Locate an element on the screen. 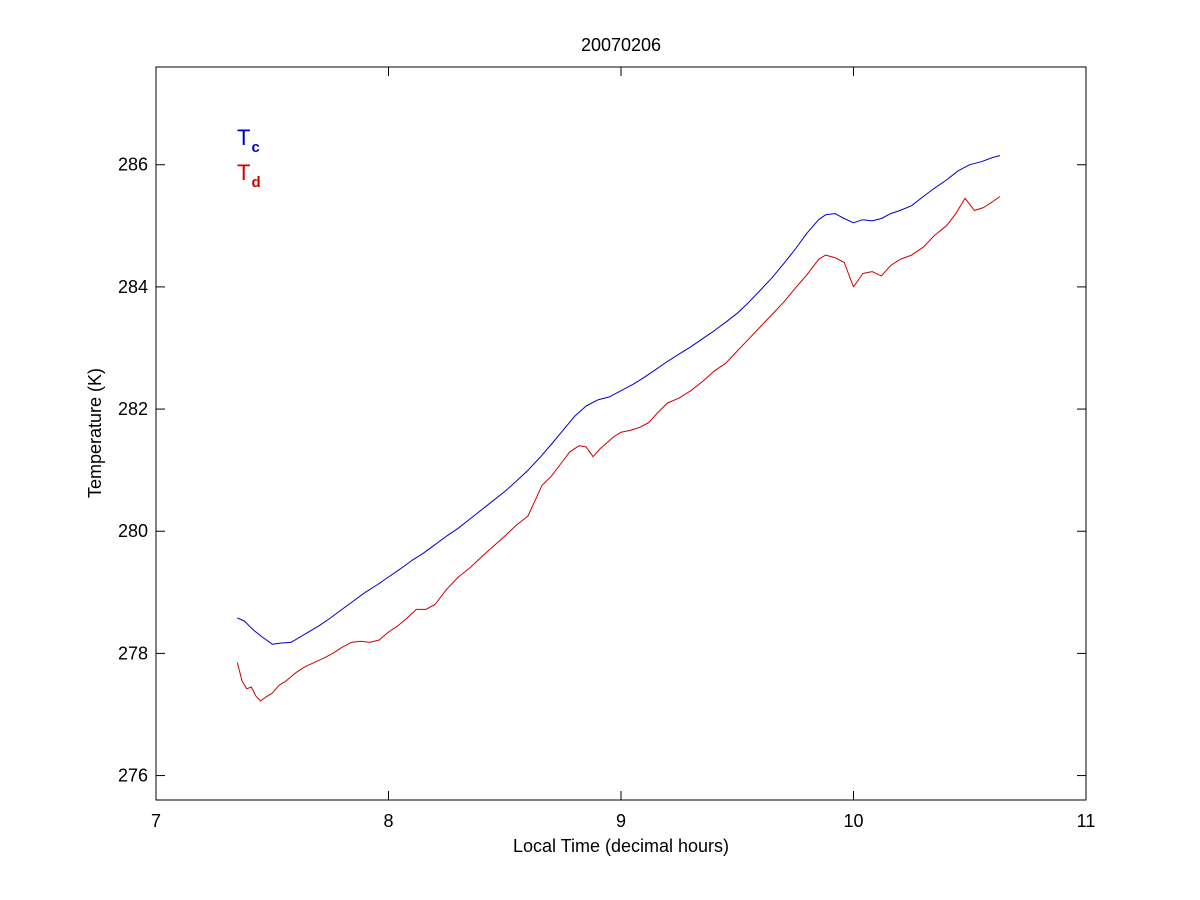 This screenshot has height=900, width=1200. y-tick-label: 280 is located at coordinates (133, 531).